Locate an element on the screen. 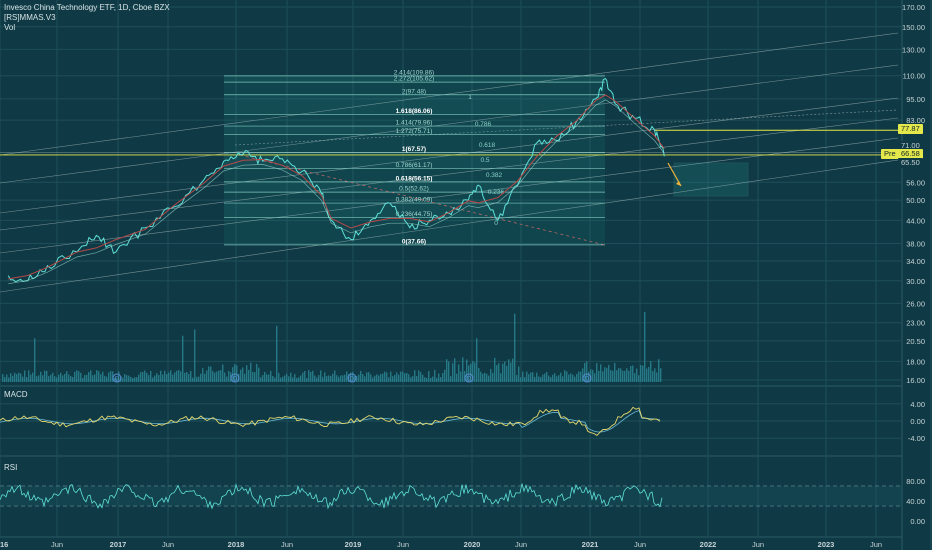 The image size is (932, 550). dividend-marker-label: D is located at coordinates (469, 380).